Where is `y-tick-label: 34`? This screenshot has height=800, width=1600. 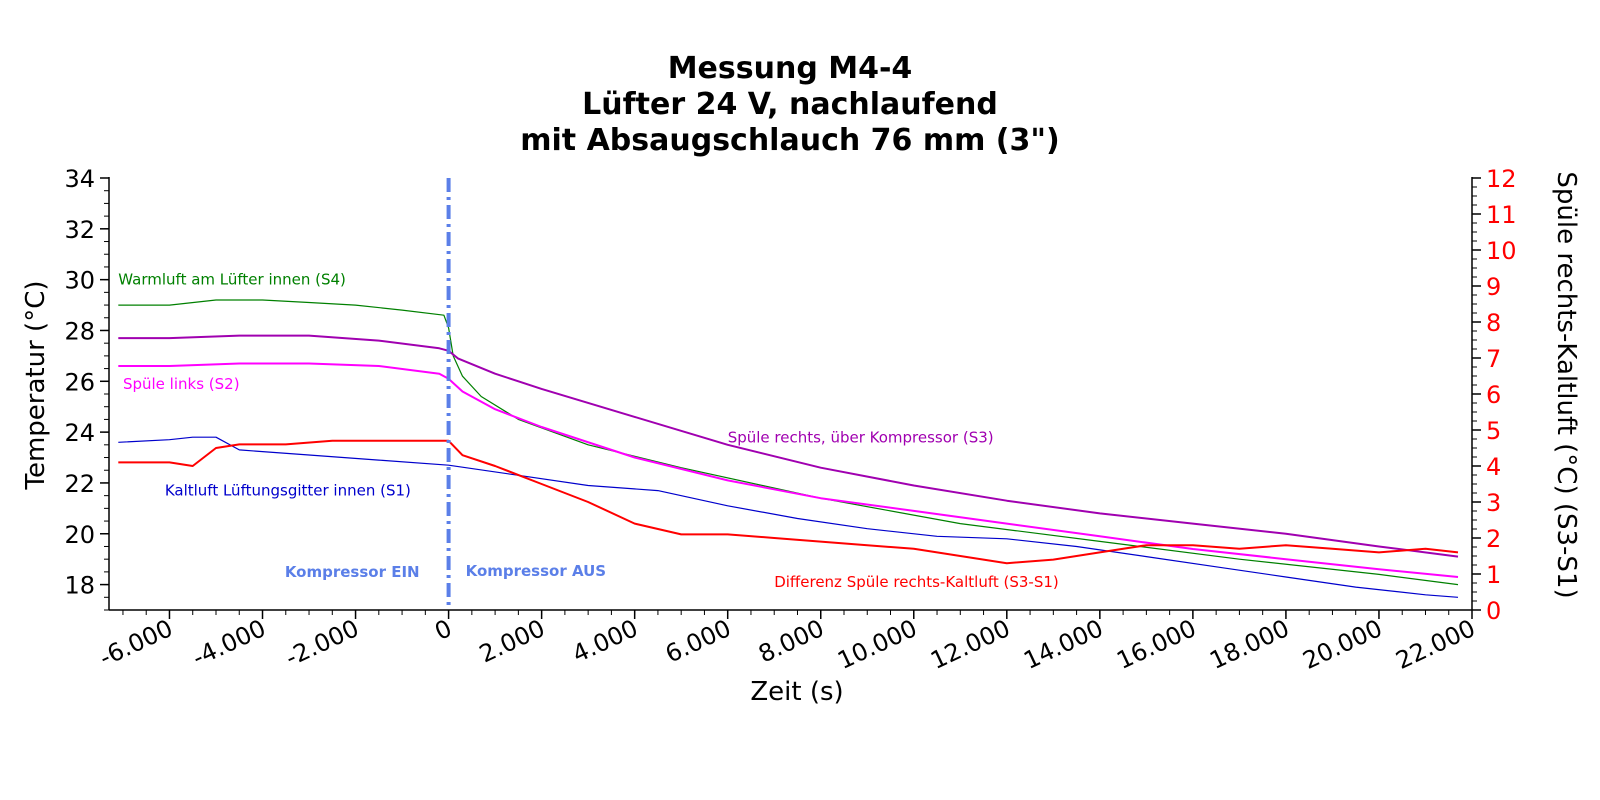 y-tick-label: 34 is located at coordinates (79, 179).